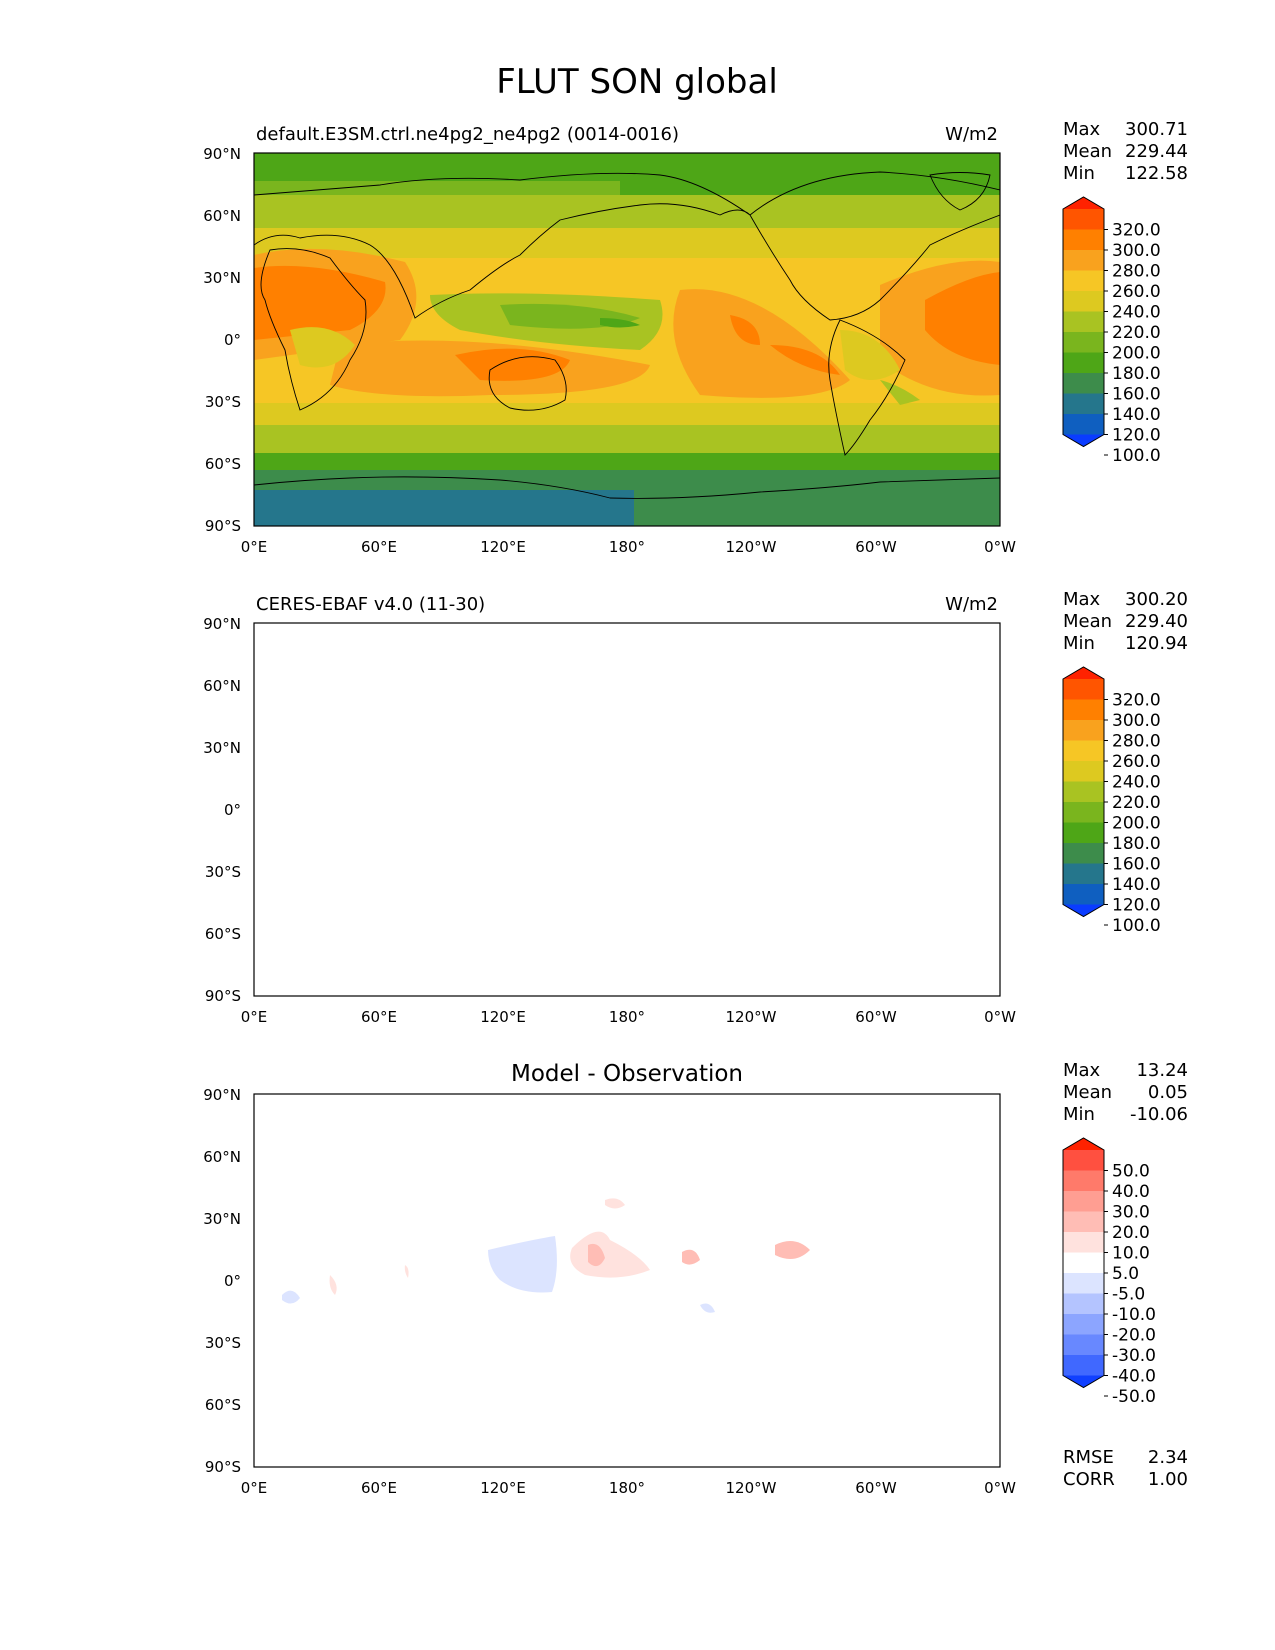 Image resolution: width=1275 pixels, height=1650 pixels. What do you see at coordinates (1131, 1172) in the screenshot?
I see `colorbar-tick-label: 50.0` at bounding box center [1131, 1172].